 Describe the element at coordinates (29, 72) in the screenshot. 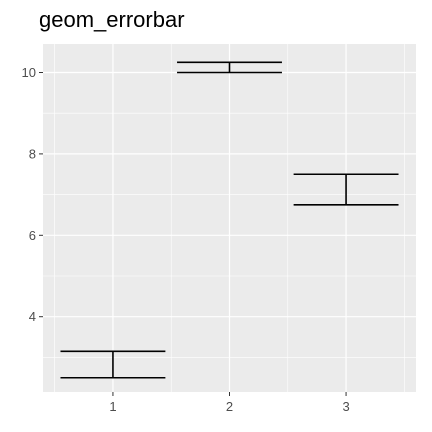

I see `y-tick-label: 10` at that location.